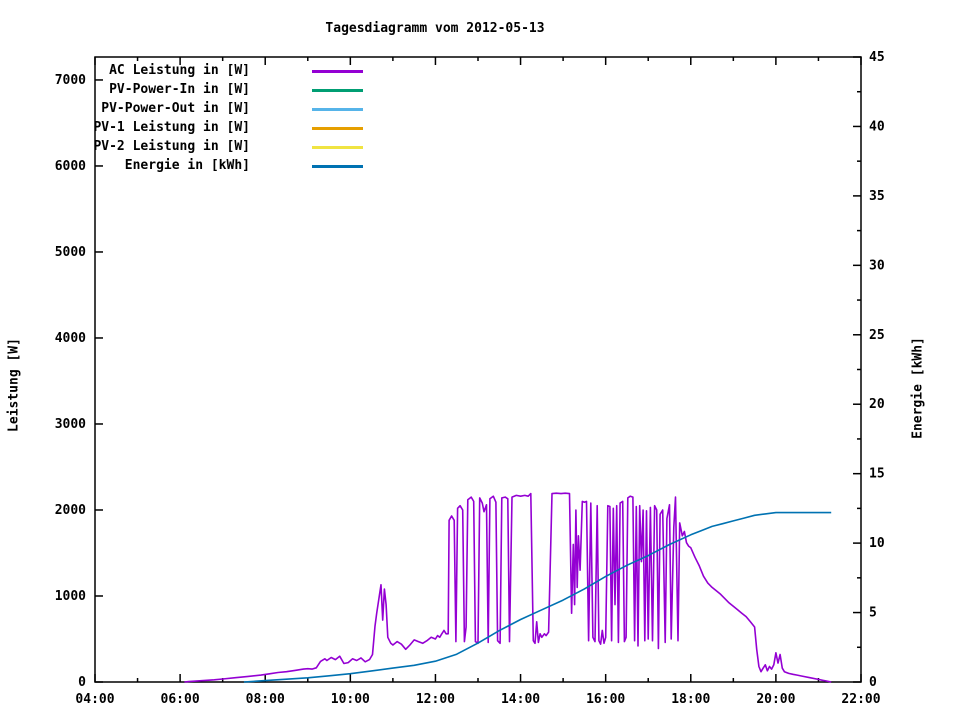 This screenshot has height=720, width=960. Describe the element at coordinates (82, 682) in the screenshot. I see `y1-tick-label: 0` at that location.